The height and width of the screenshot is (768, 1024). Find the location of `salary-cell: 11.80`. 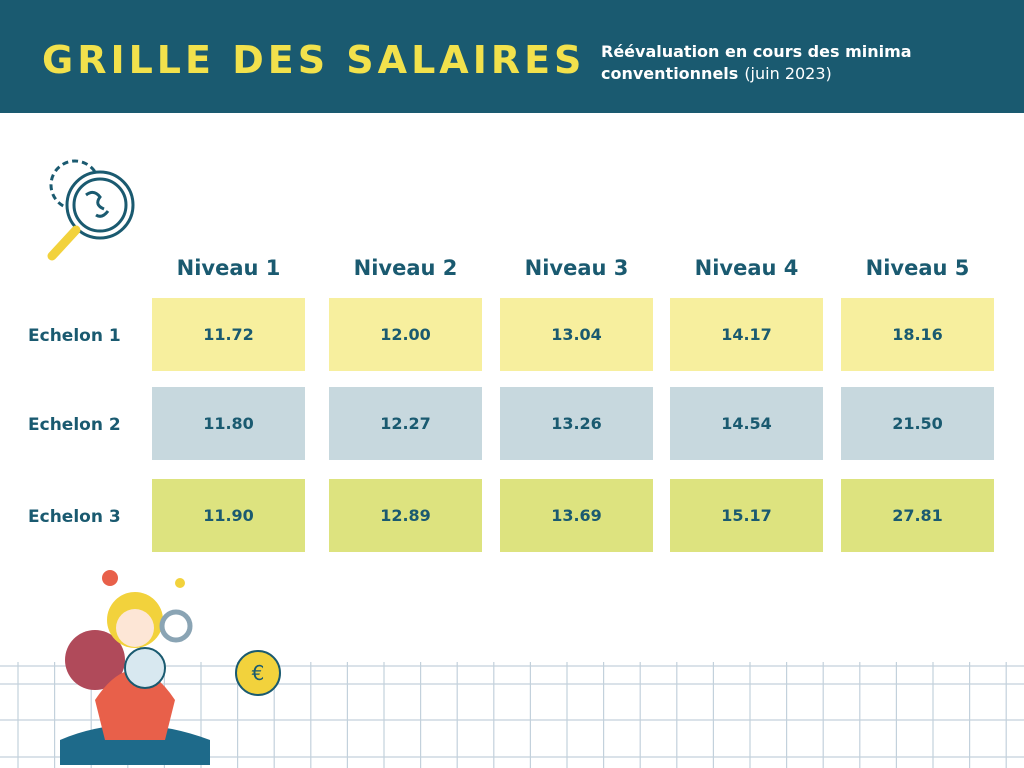

salary-cell: 11.80 is located at coordinates (228, 423).